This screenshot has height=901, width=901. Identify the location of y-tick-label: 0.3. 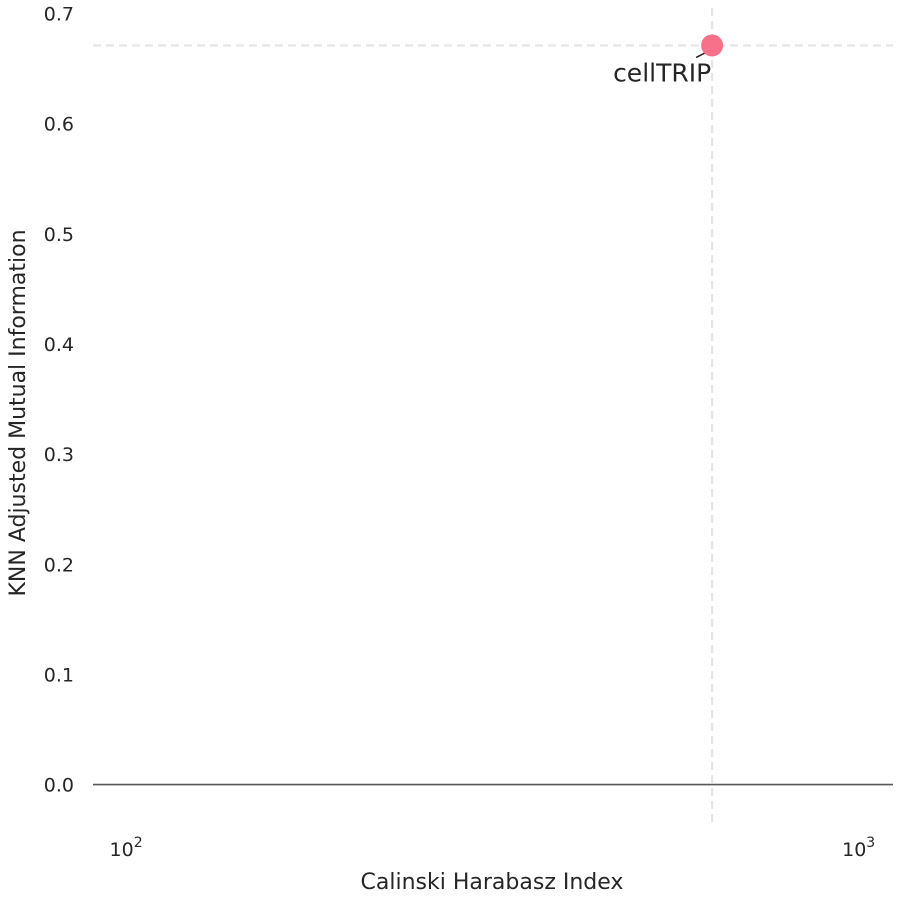
(59, 455).